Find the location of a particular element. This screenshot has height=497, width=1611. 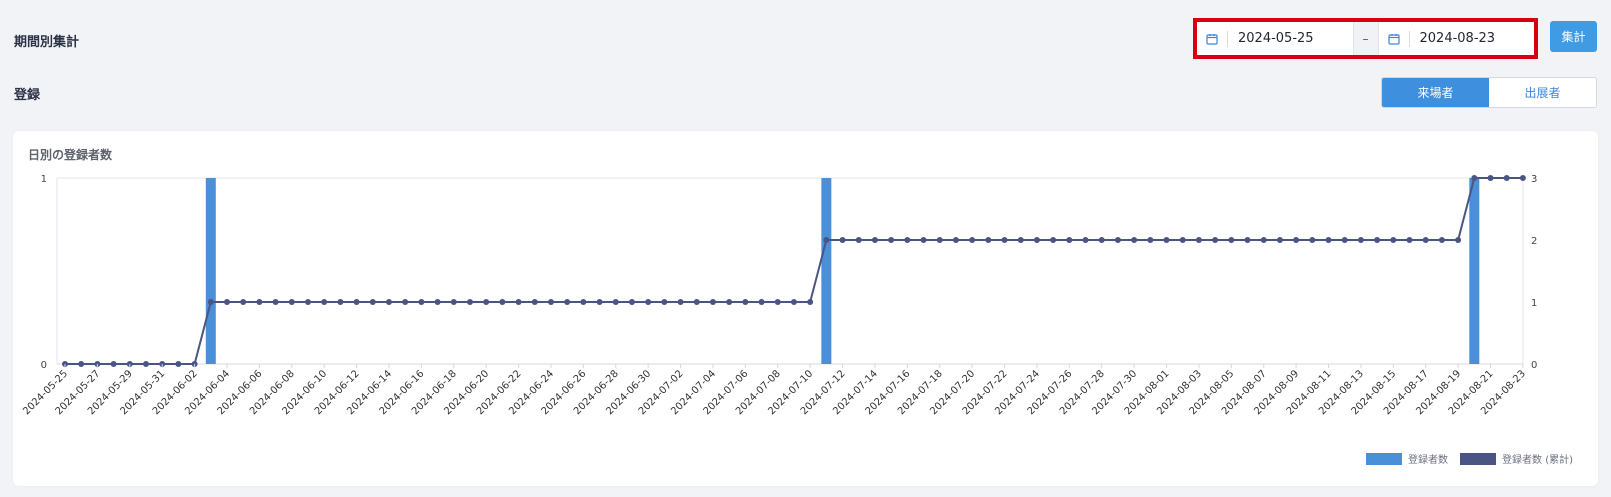

start-date-input: 2024-05-25 is located at coordinates (1276, 38).